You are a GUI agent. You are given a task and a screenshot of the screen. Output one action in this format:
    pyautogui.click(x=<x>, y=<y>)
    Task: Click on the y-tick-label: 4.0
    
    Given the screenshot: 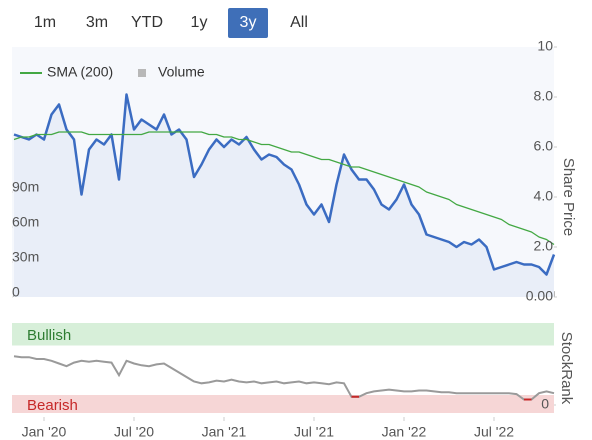 What is the action you would take?
    pyautogui.click(x=544, y=196)
    